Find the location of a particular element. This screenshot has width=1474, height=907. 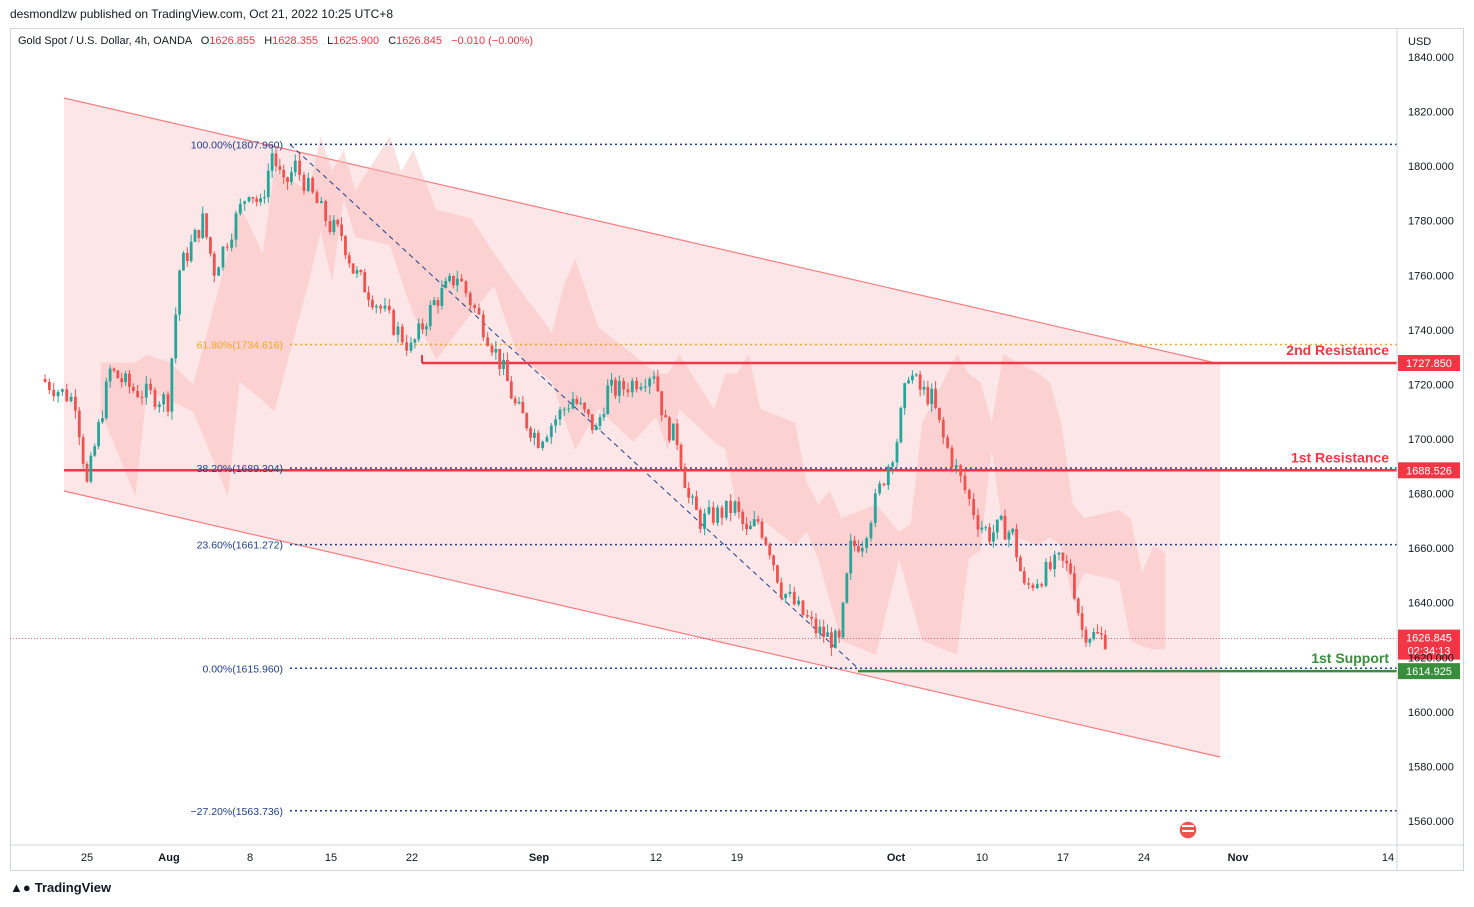

tradingview-logo-icon: ▲● is located at coordinates (20, 887).